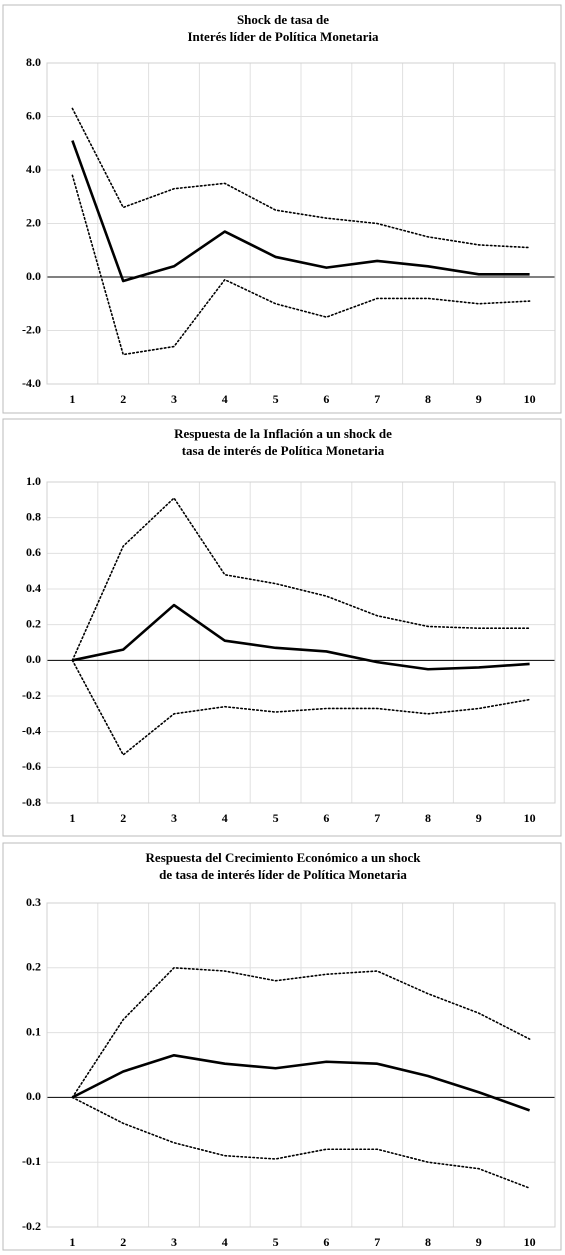 The image size is (565, 1255). What do you see at coordinates (33, 552) in the screenshot?
I see `y-tick-label: 0.6` at bounding box center [33, 552].